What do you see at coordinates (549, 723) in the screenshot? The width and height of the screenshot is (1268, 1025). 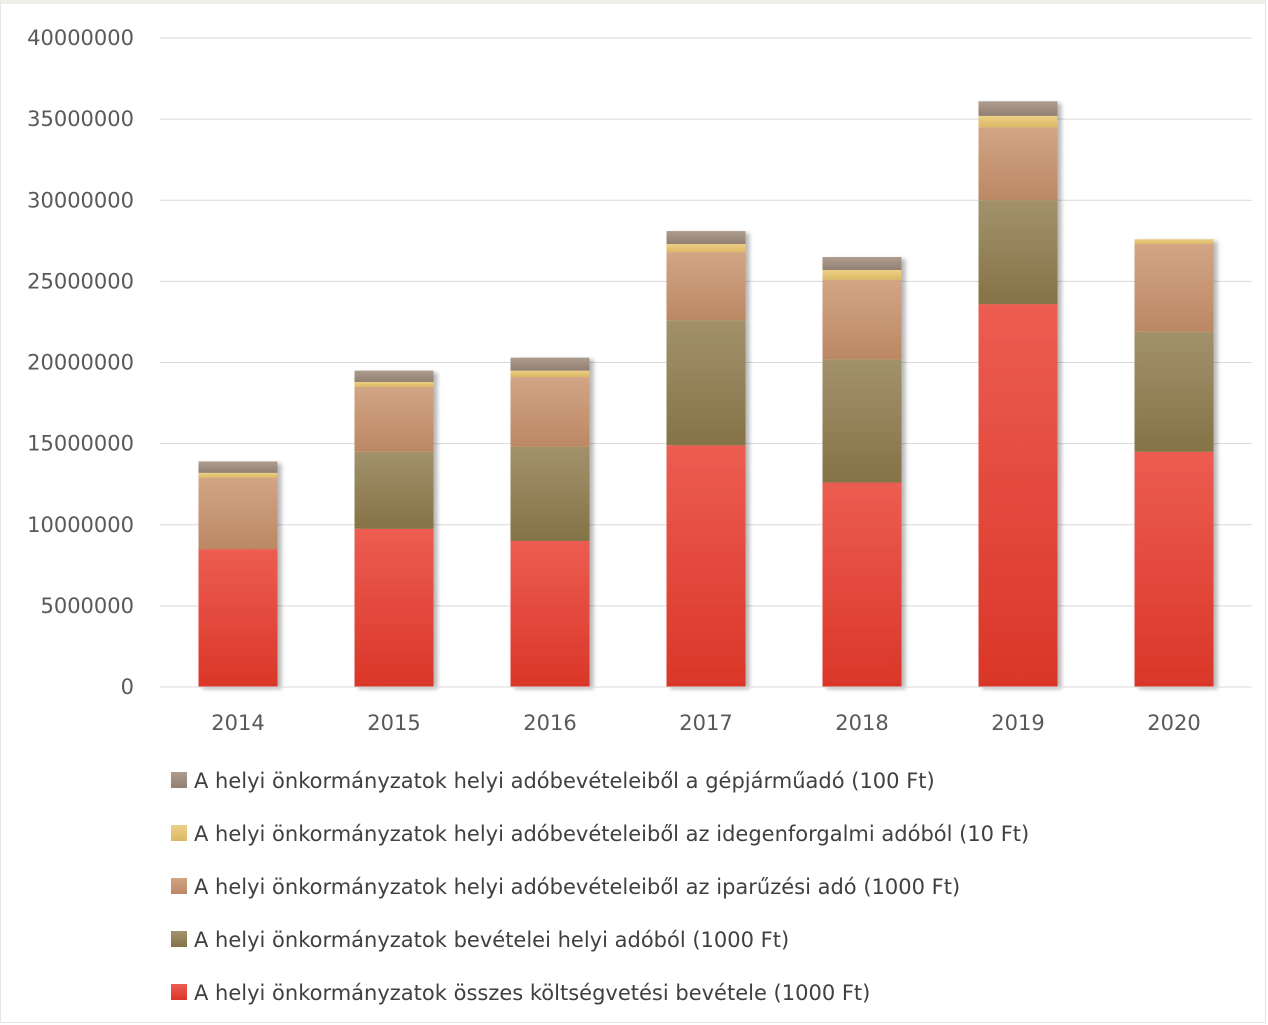 I see `x-tick-label: 2016` at bounding box center [549, 723].